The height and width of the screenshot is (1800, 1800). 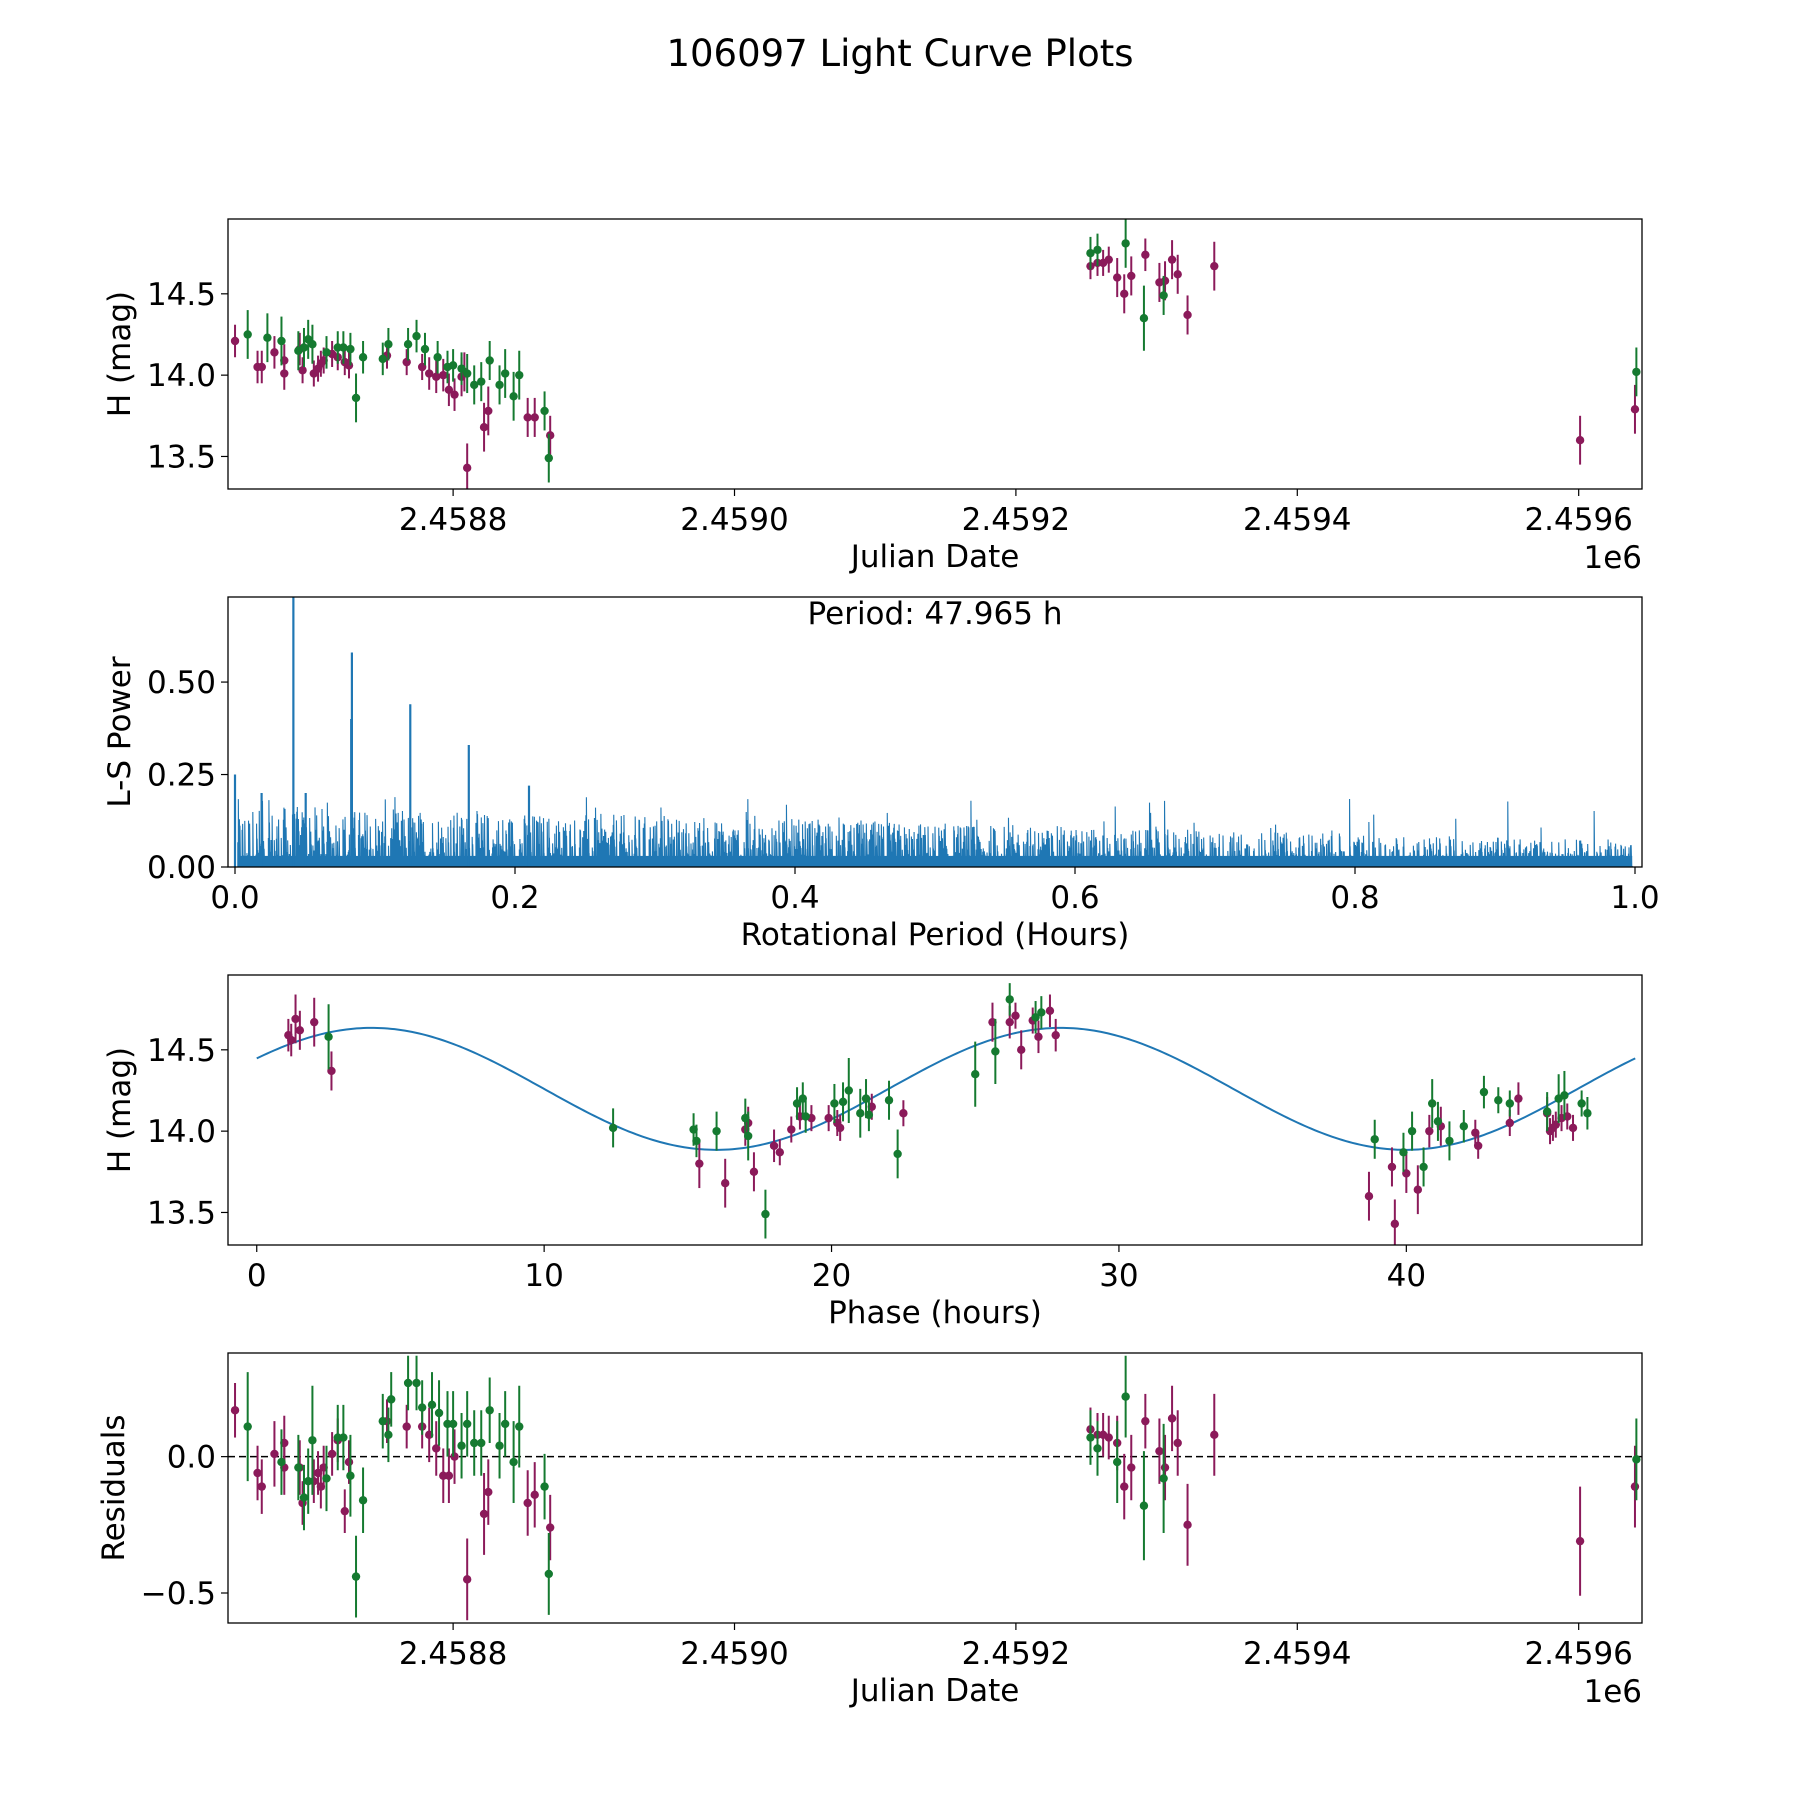 I want to click on residuals-offset-label: 1e6, so click(x=1612, y=1692).